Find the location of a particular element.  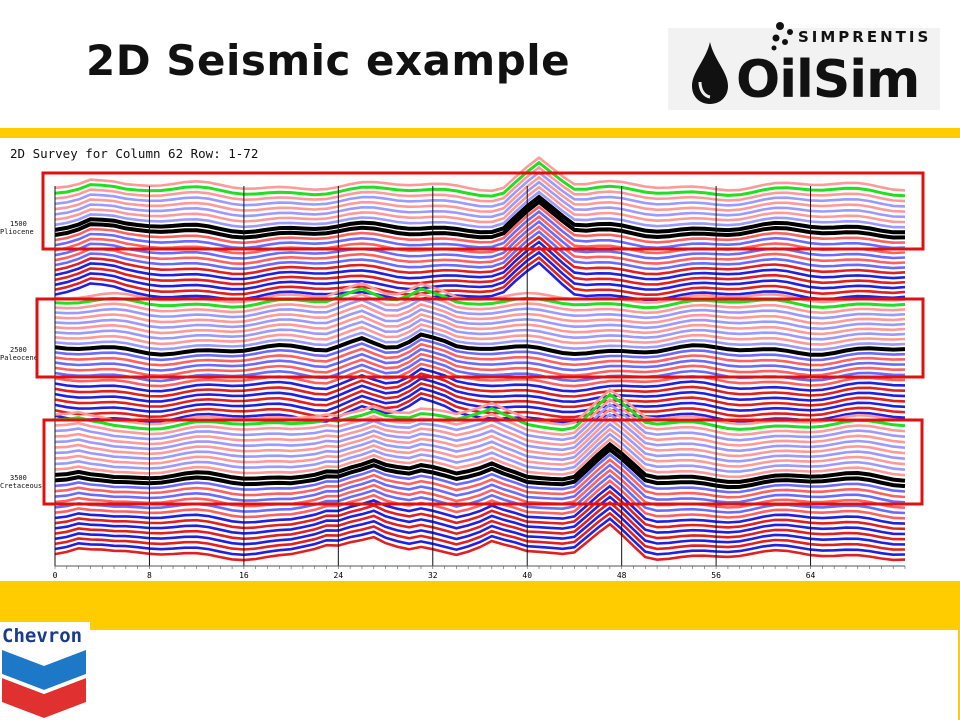

chevron-logo: Chevron is located at coordinates (45, 671).